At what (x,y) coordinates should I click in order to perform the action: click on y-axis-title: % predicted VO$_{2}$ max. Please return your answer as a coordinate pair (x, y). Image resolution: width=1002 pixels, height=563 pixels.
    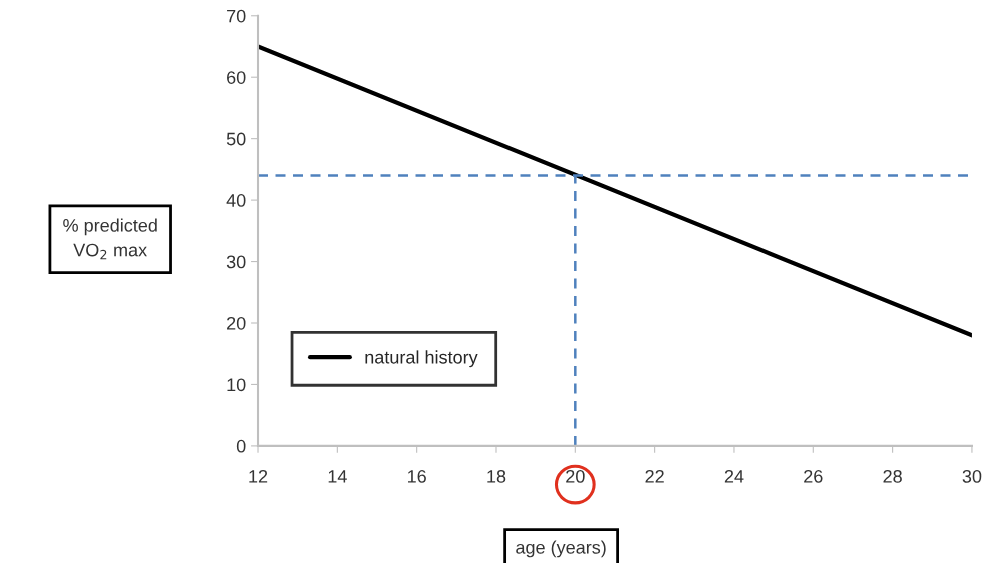
    Looking at the image, I should click on (110, 239).